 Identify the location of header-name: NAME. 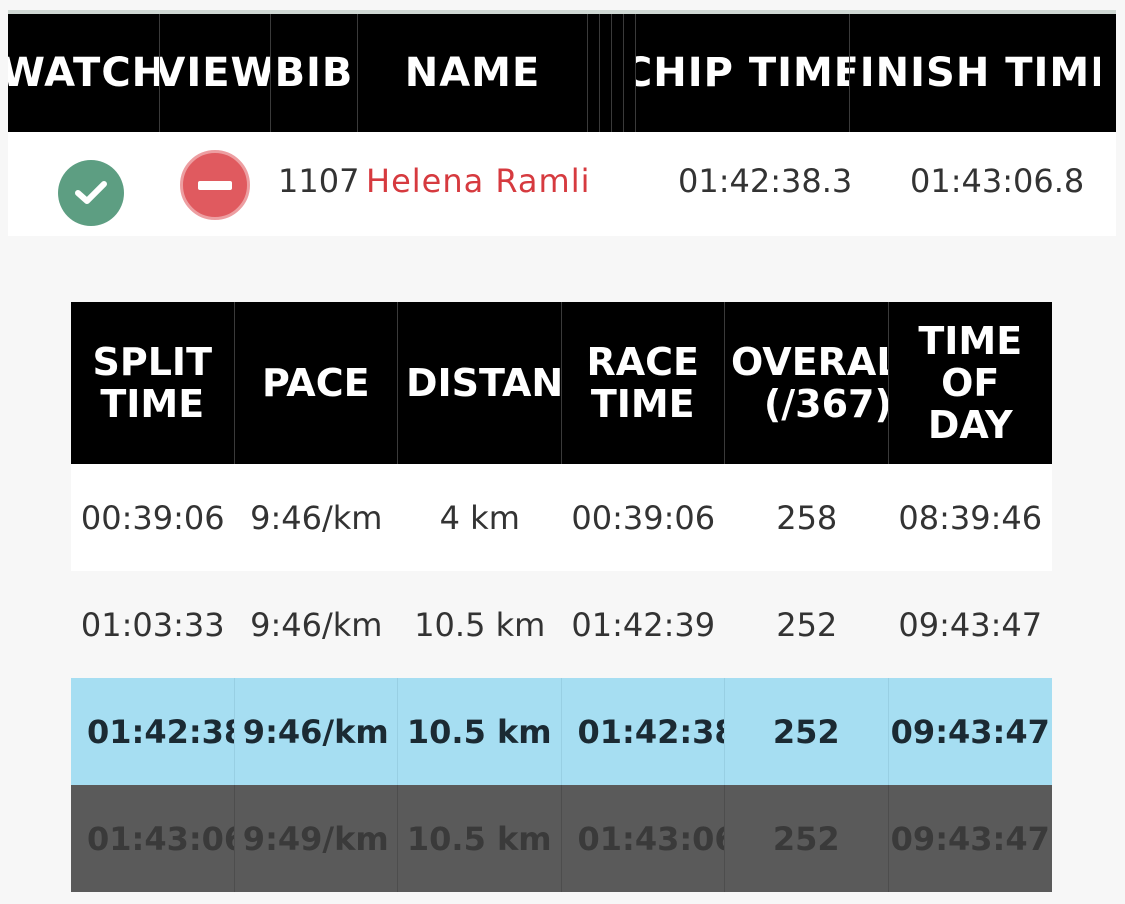
(473, 73).